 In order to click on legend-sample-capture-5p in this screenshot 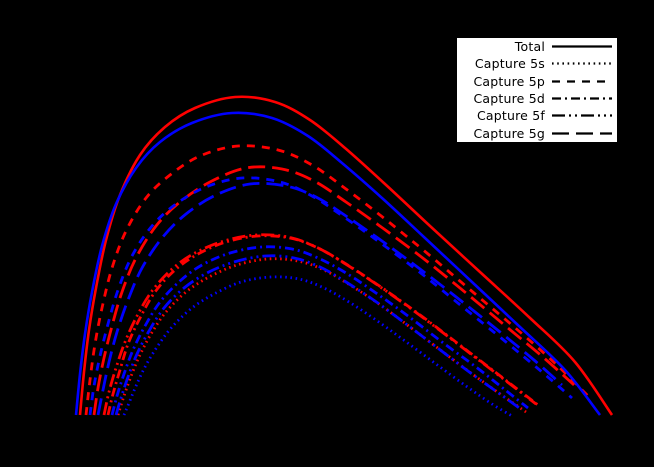, I will do `click(582, 81)`.